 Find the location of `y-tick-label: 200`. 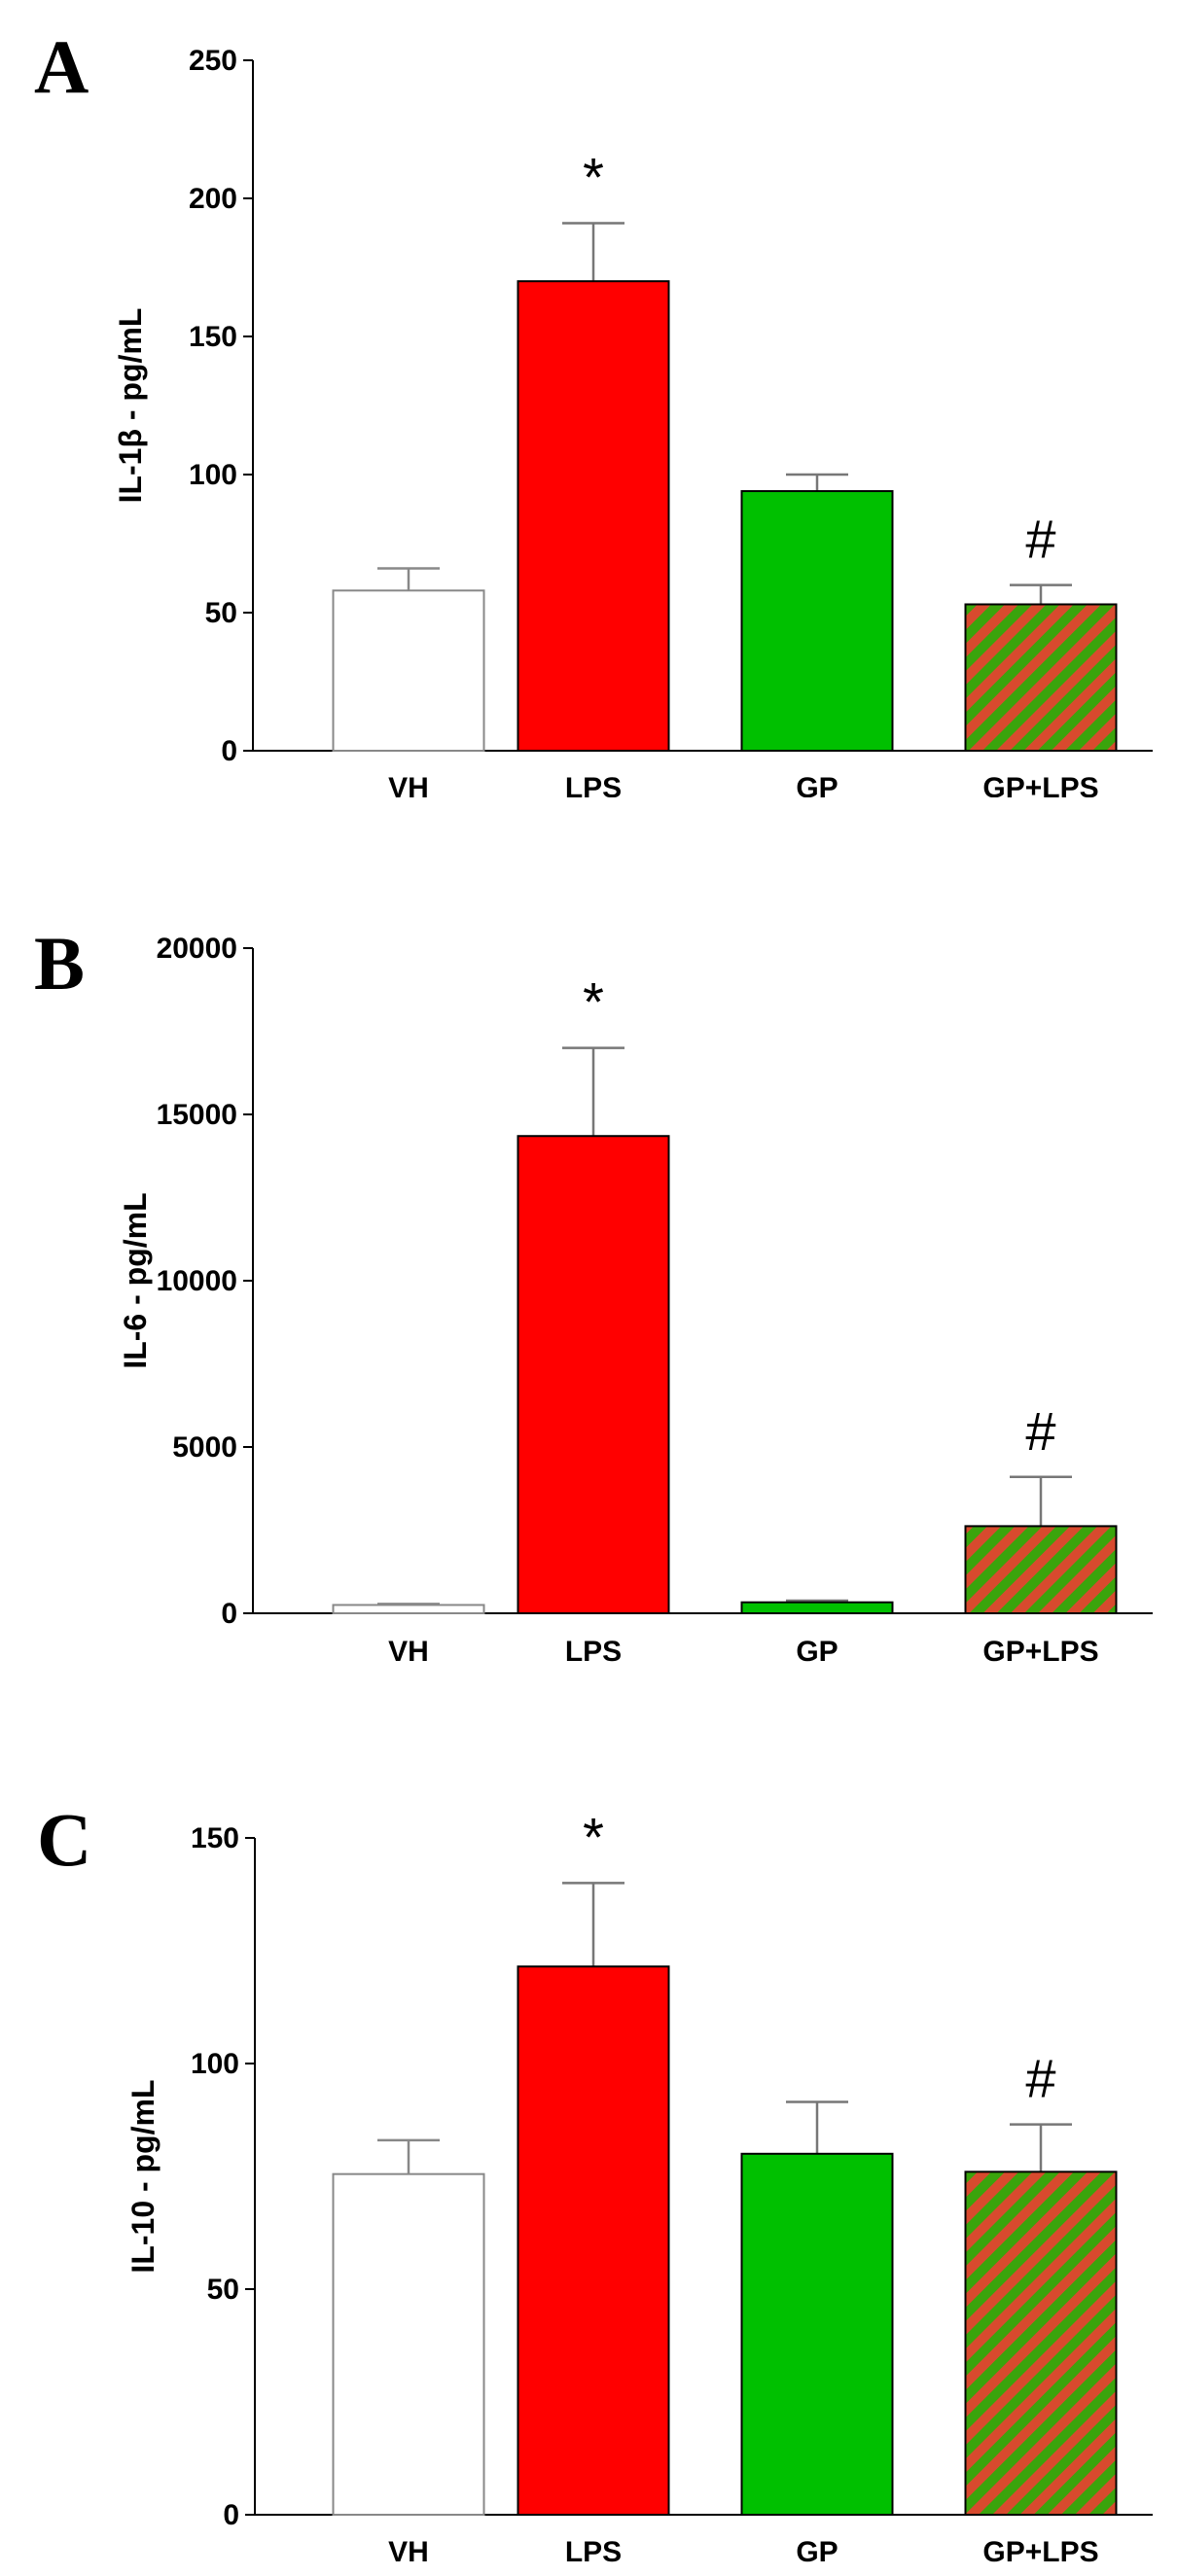

y-tick-label: 200 is located at coordinates (213, 199).